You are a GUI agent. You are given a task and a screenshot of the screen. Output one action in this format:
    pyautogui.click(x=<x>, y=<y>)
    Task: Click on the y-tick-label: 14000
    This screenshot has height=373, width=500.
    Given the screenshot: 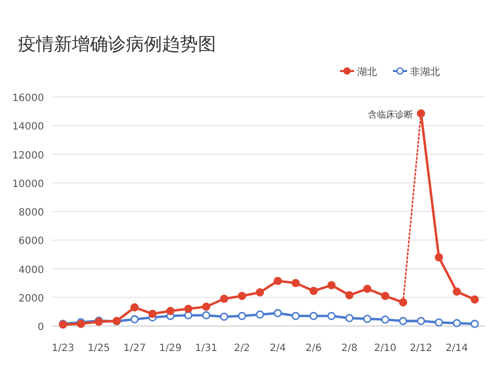 What is the action you would take?
    pyautogui.click(x=28, y=127)
    